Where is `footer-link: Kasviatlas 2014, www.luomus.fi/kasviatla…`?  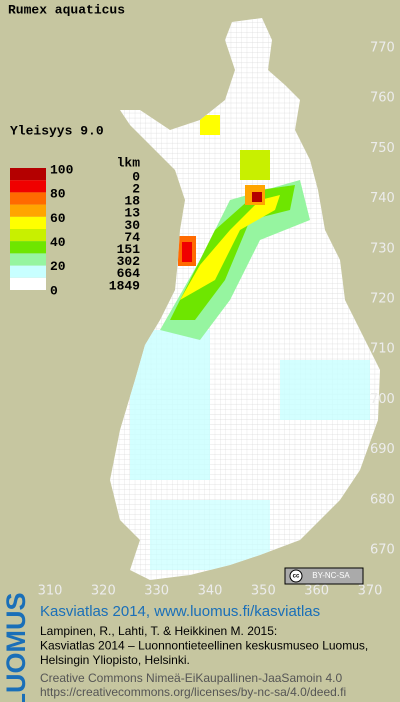
footer-link: Kasviatlas 2014, www.luomus.fi/kasviatla… is located at coordinates (180, 611).